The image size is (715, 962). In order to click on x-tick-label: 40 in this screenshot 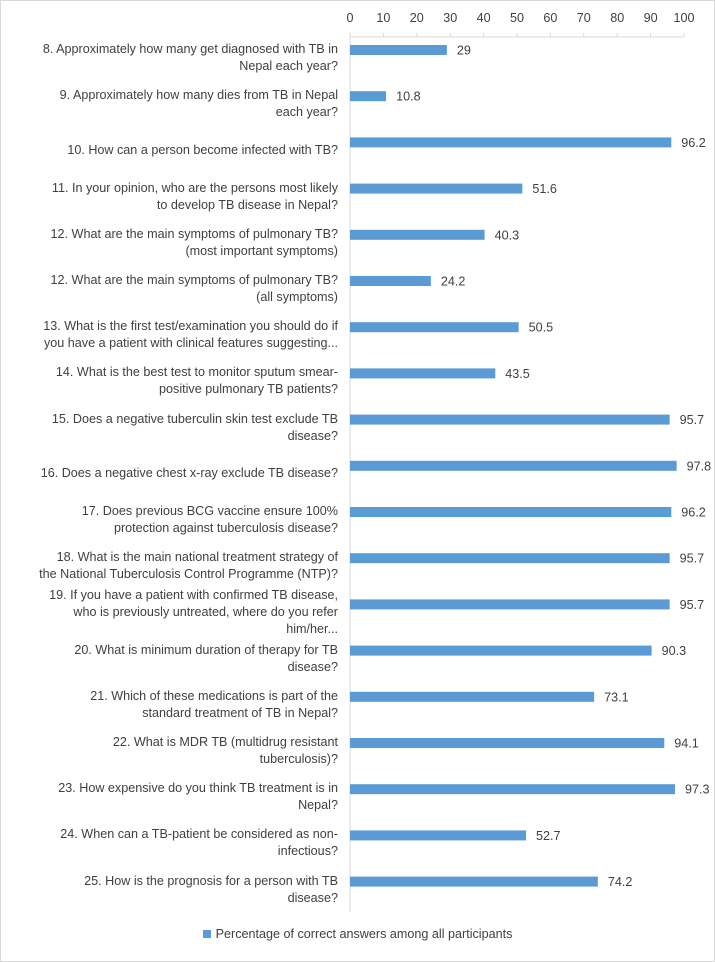, I will do `click(484, 18)`.